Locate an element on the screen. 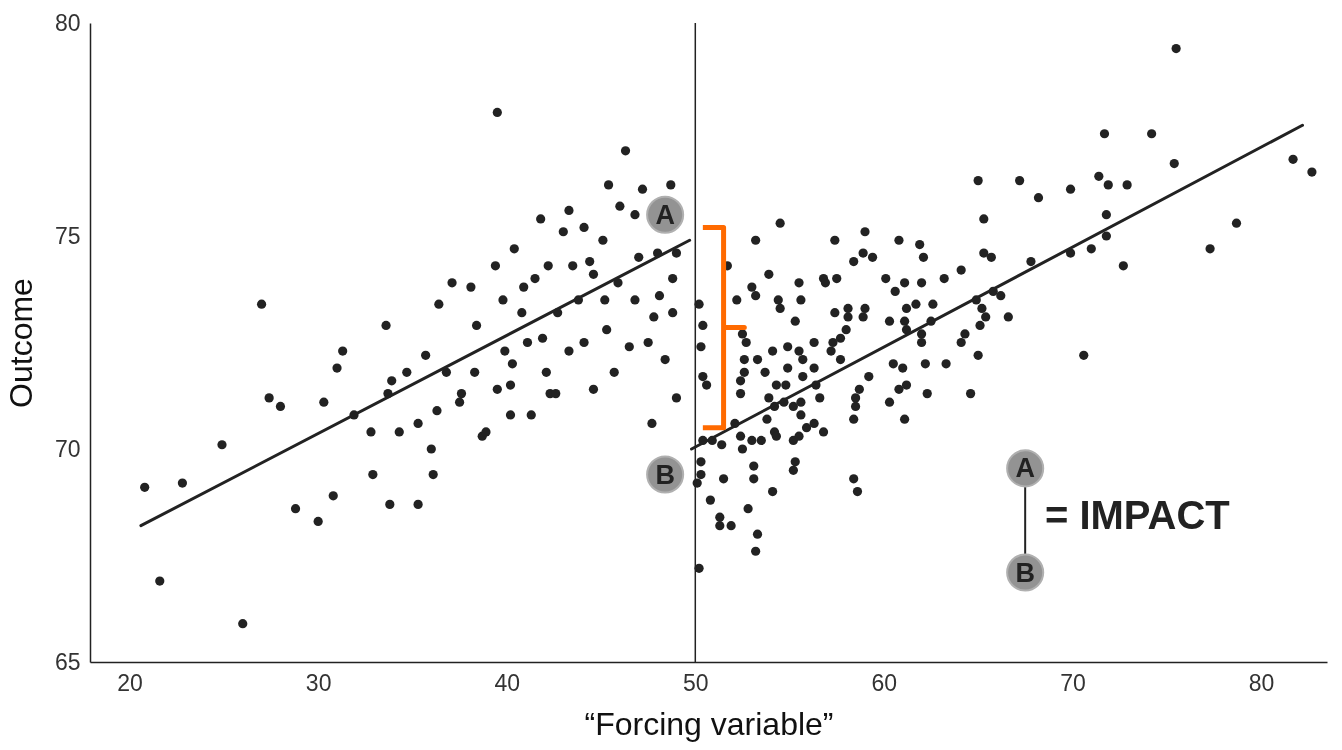 The height and width of the screenshot is (750, 1342). x-tick-label: 60 is located at coordinates (884, 682).